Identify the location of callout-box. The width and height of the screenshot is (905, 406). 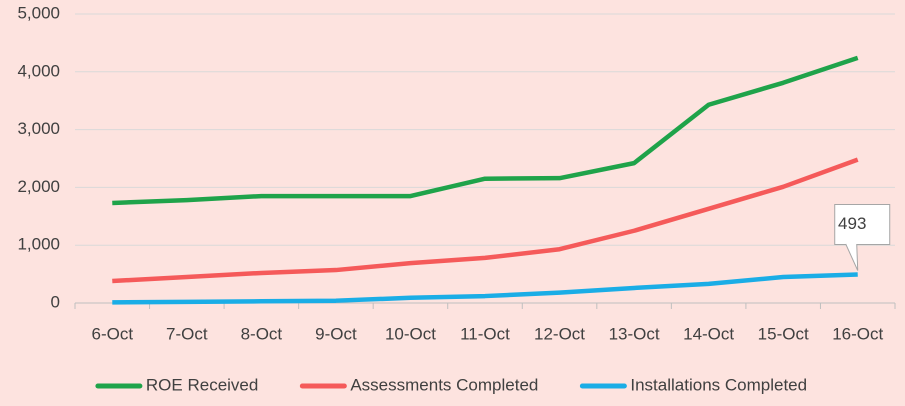
(862, 225).